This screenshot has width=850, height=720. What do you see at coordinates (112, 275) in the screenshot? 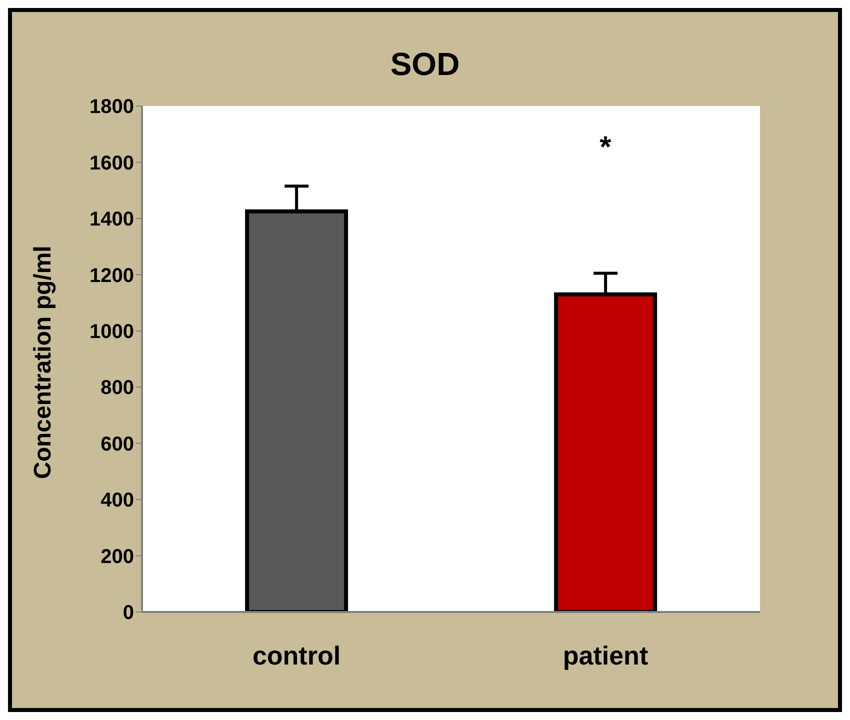
I see `y-tick-label: 1200` at bounding box center [112, 275].